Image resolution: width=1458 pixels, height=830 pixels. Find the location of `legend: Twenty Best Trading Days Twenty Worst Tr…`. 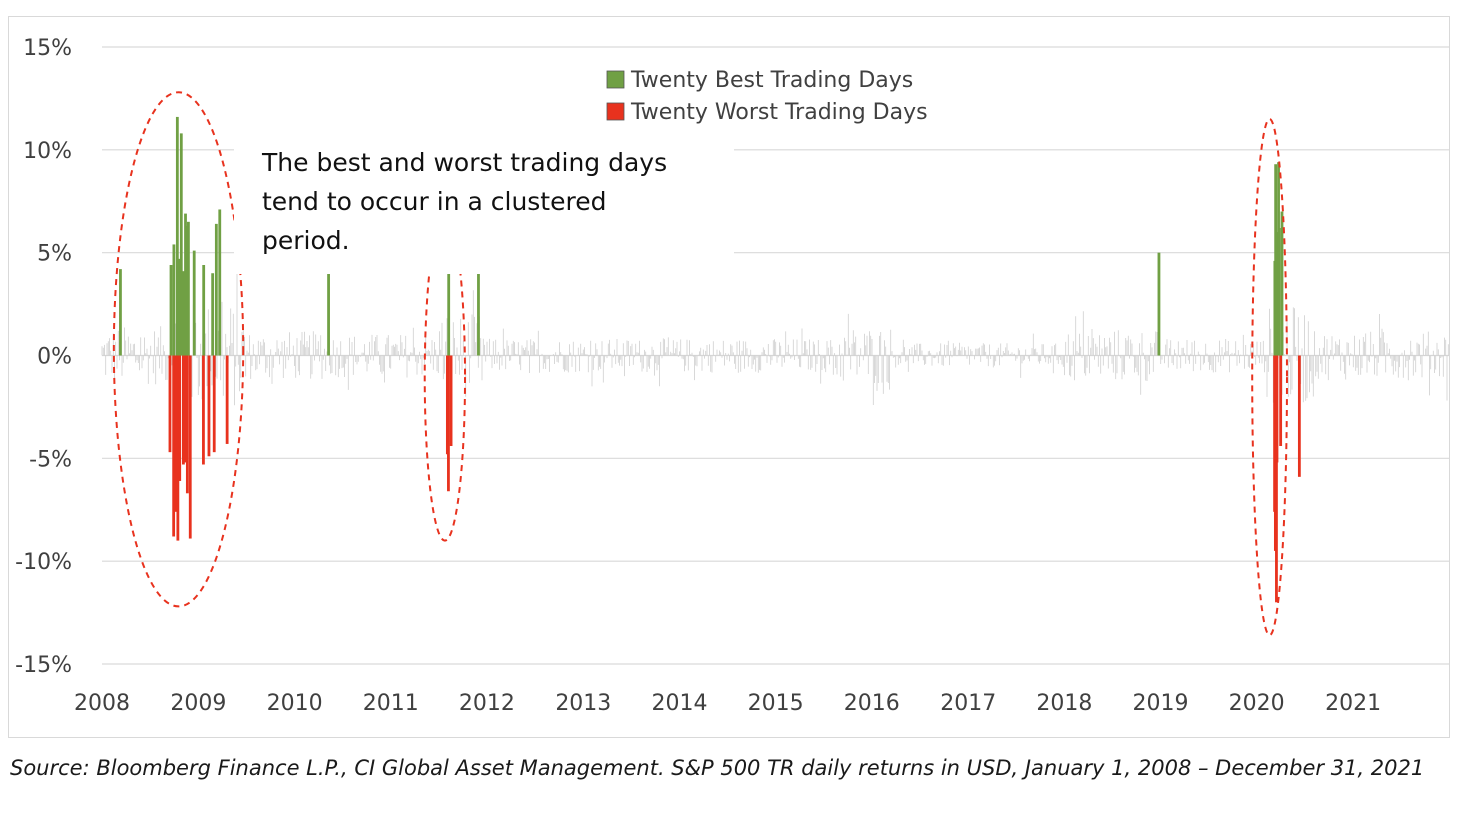

legend: Twenty Best Trading Days Twenty Worst Tr… is located at coordinates (776, 97).